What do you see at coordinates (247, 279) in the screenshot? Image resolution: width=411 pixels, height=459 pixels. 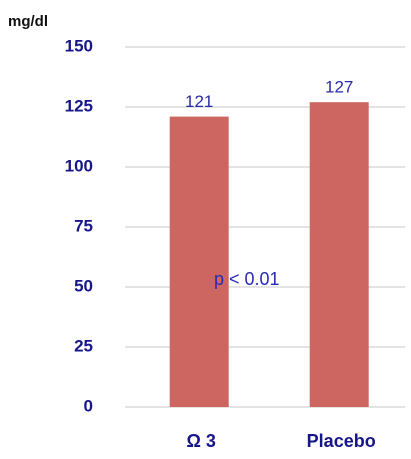 I see `annotation: p < 0.01` at bounding box center [247, 279].